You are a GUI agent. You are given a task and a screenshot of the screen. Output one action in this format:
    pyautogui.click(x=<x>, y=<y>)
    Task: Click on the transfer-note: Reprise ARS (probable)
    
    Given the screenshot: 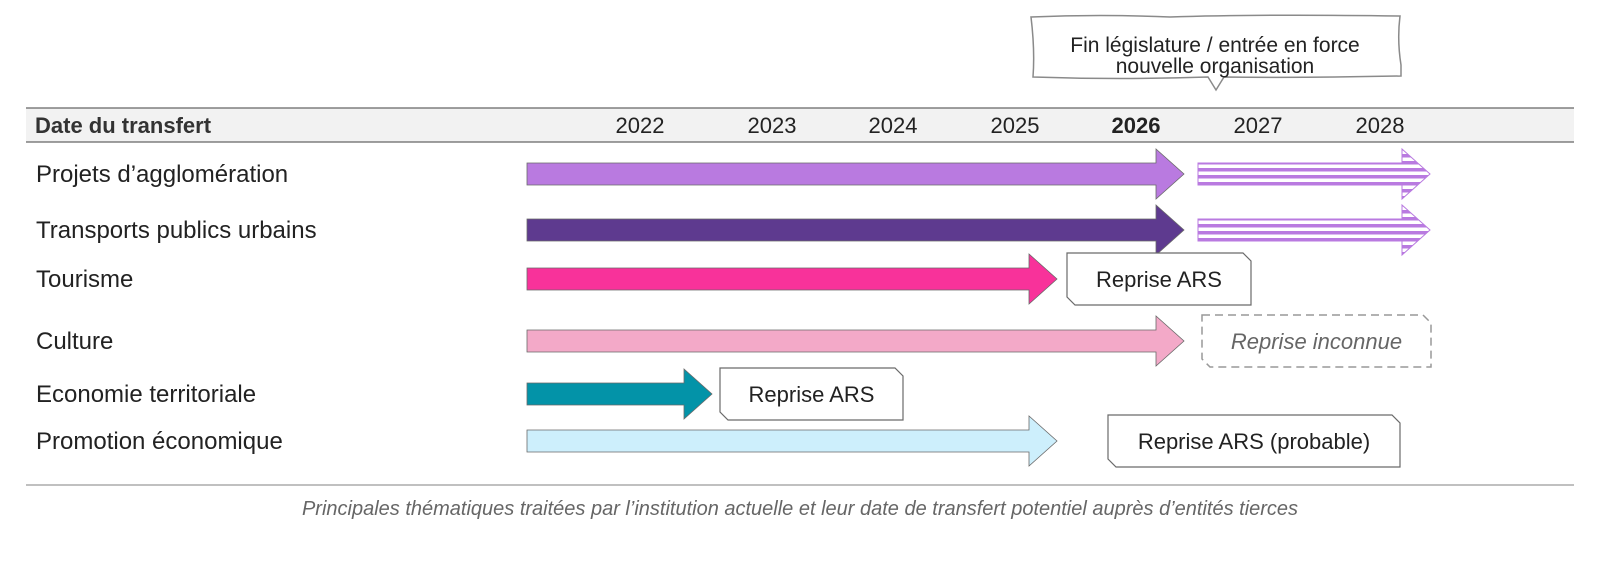 What is the action you would take?
    pyautogui.click(x=1254, y=441)
    